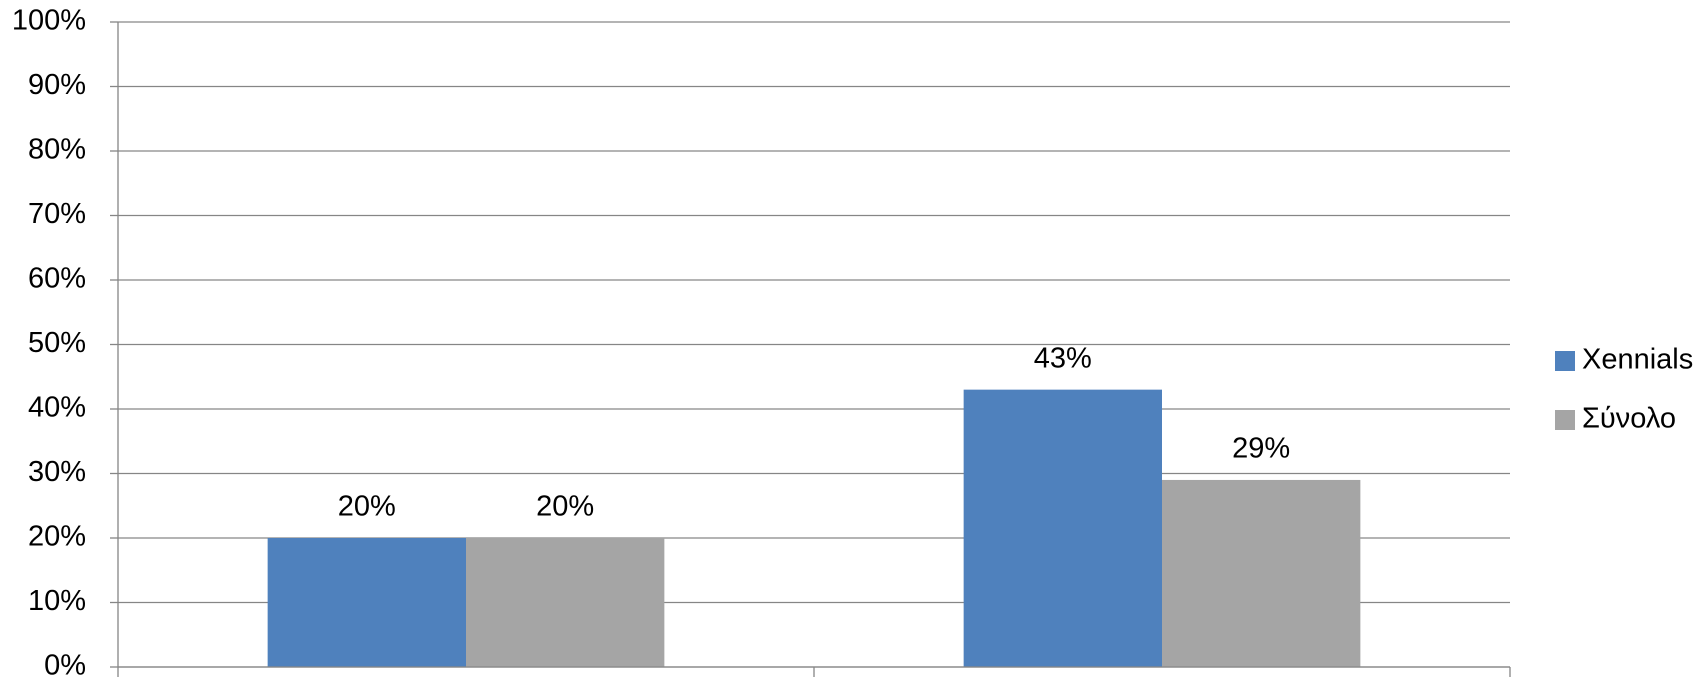 The width and height of the screenshot is (1707, 681). What do you see at coordinates (57, 537) in the screenshot?
I see `y-tick-label: 20%` at bounding box center [57, 537].